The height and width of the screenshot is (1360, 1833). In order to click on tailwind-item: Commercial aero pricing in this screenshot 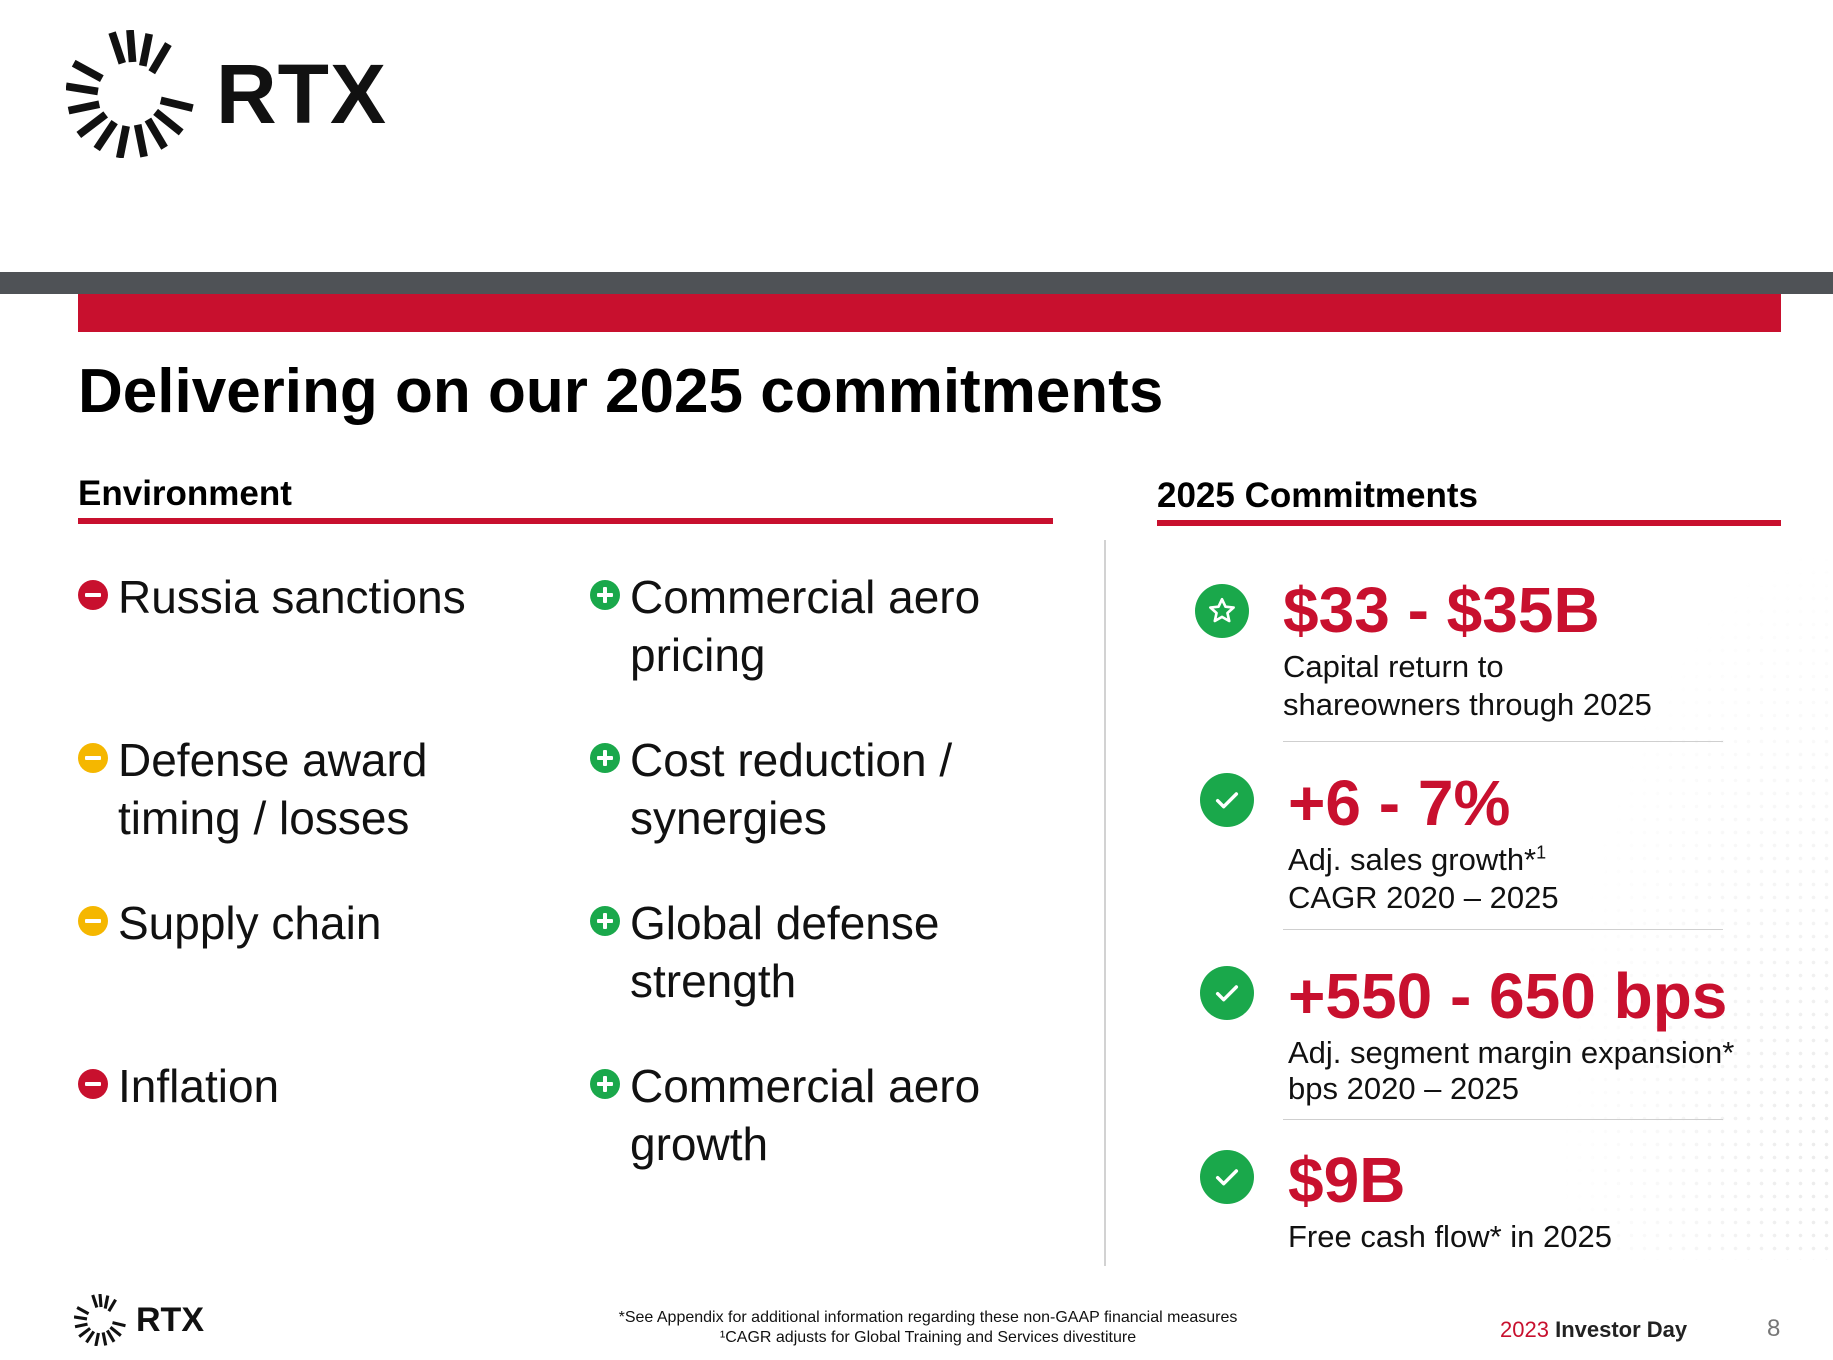, I will do `click(805, 626)`.